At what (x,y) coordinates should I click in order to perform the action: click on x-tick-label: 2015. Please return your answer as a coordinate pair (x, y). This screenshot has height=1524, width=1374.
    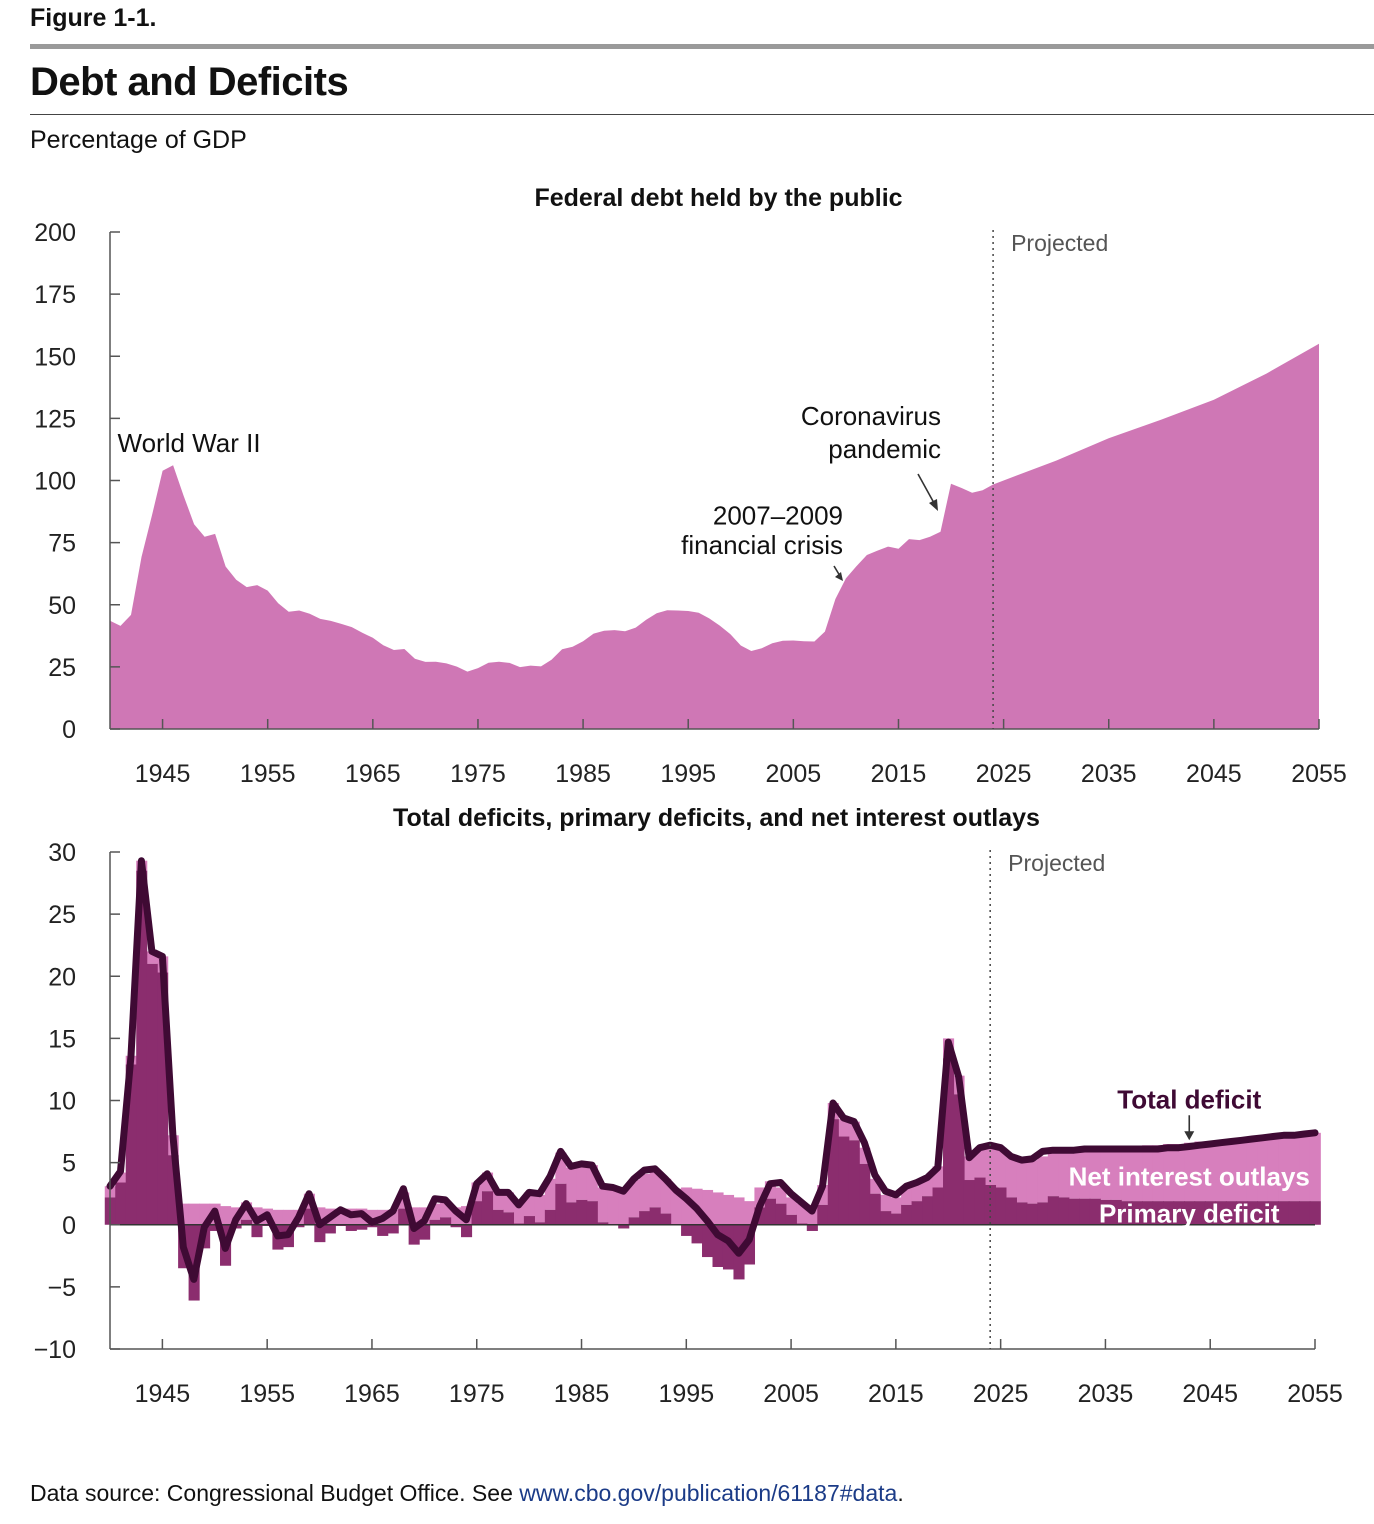
    Looking at the image, I should click on (896, 1394).